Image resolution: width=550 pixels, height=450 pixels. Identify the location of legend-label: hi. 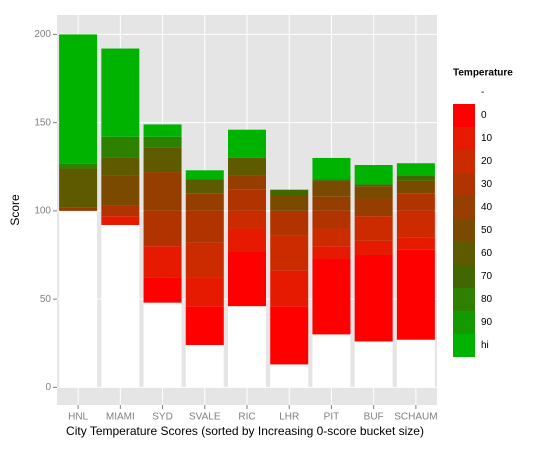
(485, 345).